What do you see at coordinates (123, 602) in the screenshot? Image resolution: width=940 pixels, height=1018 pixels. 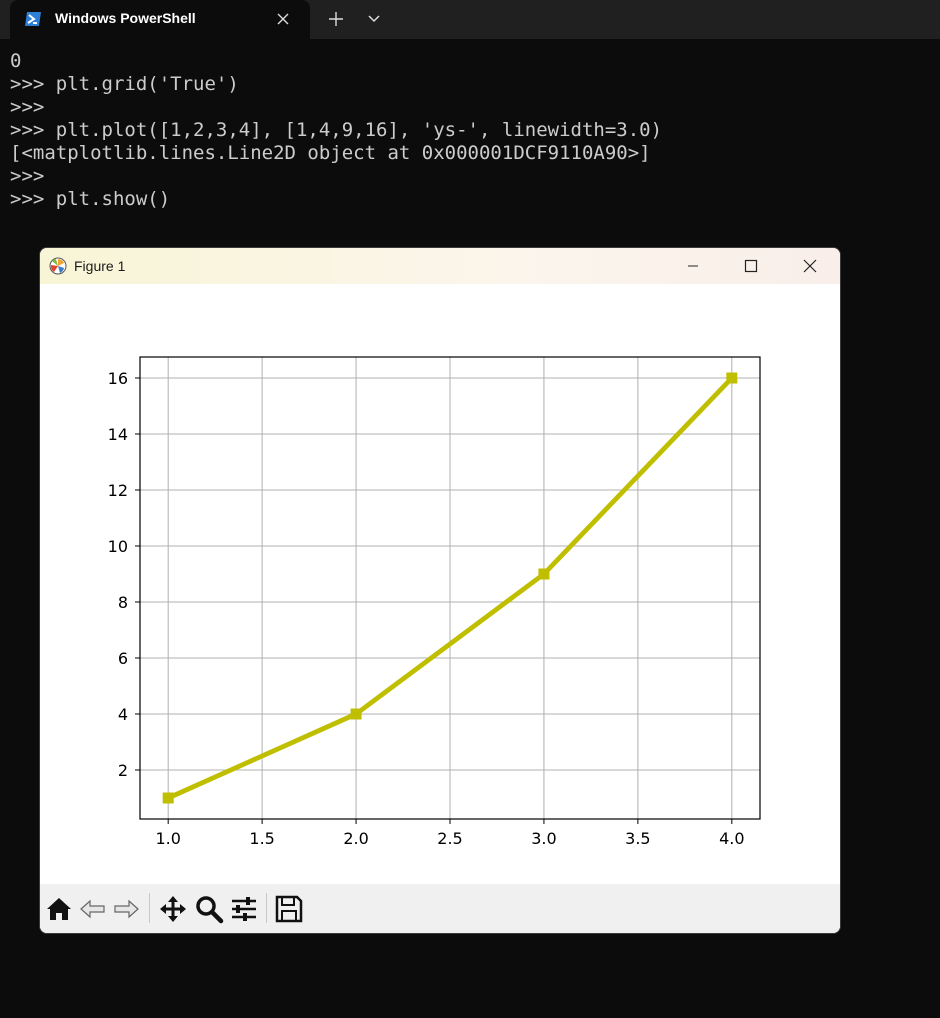 I see `y-tick-label: 8` at bounding box center [123, 602].